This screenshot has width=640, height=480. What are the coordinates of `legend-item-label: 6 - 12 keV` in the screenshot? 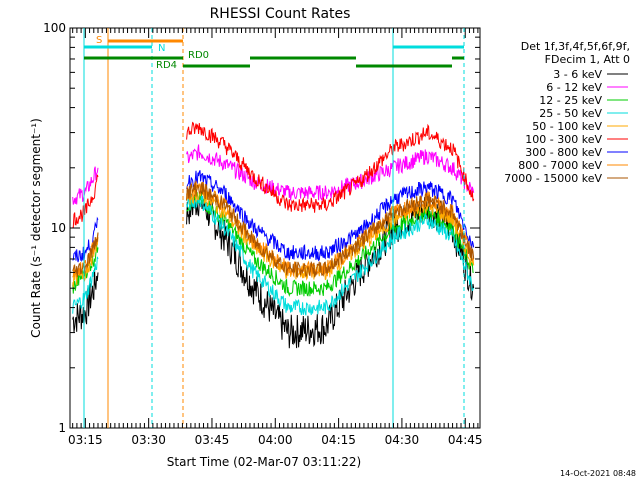 It's located at (574, 87).